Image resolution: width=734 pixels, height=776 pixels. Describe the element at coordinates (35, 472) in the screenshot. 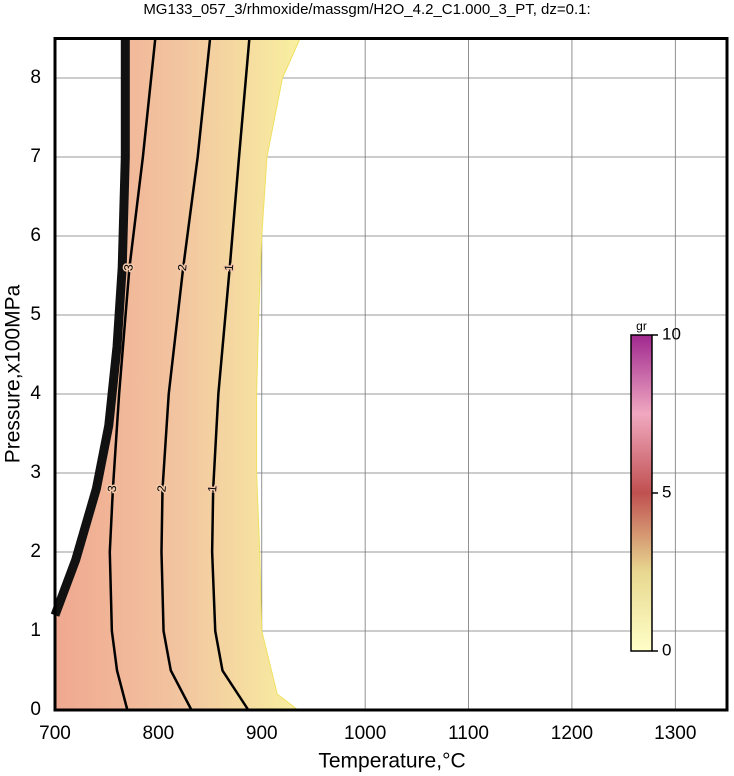

I see `y-tick-label: 3` at that location.